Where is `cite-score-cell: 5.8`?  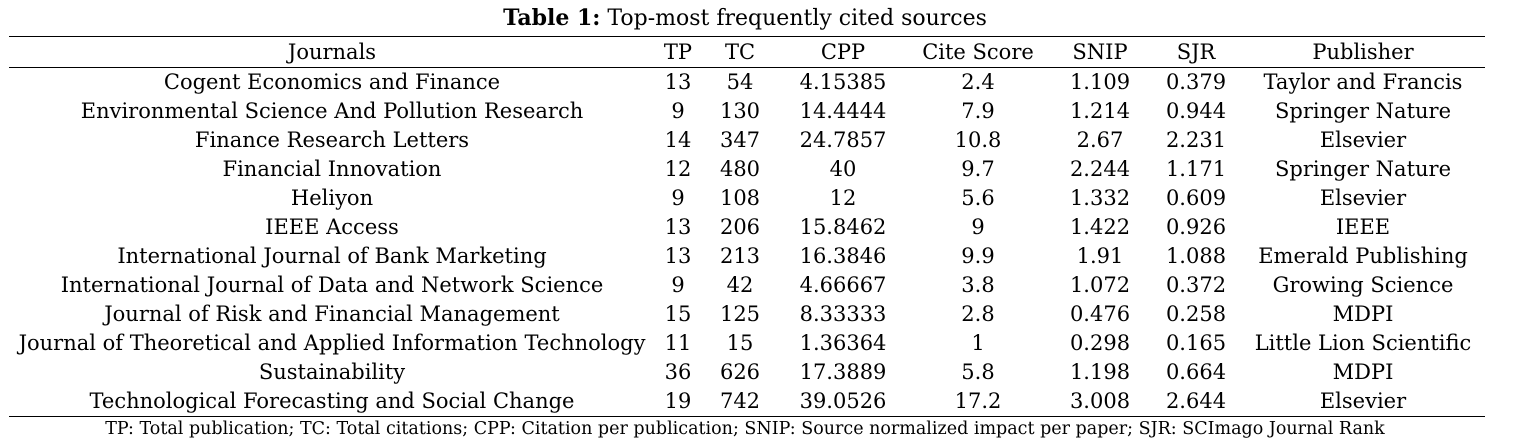 cite-score-cell: 5.8 is located at coordinates (978, 372).